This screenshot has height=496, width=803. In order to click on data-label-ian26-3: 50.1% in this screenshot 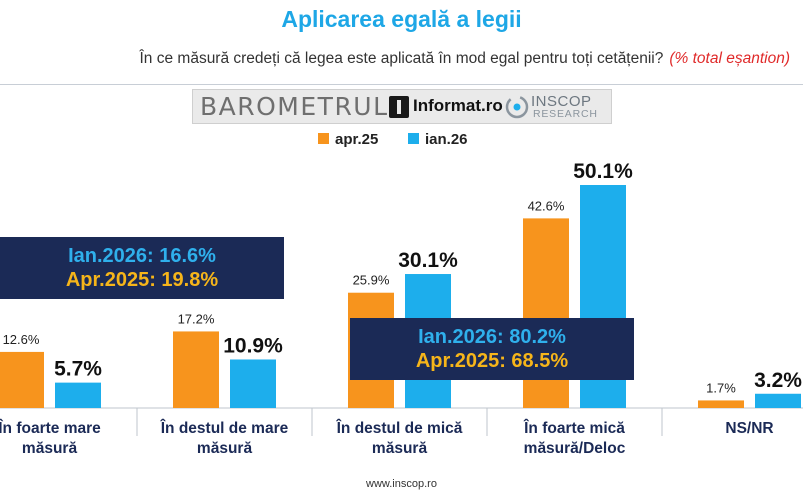, I will do `click(603, 171)`.